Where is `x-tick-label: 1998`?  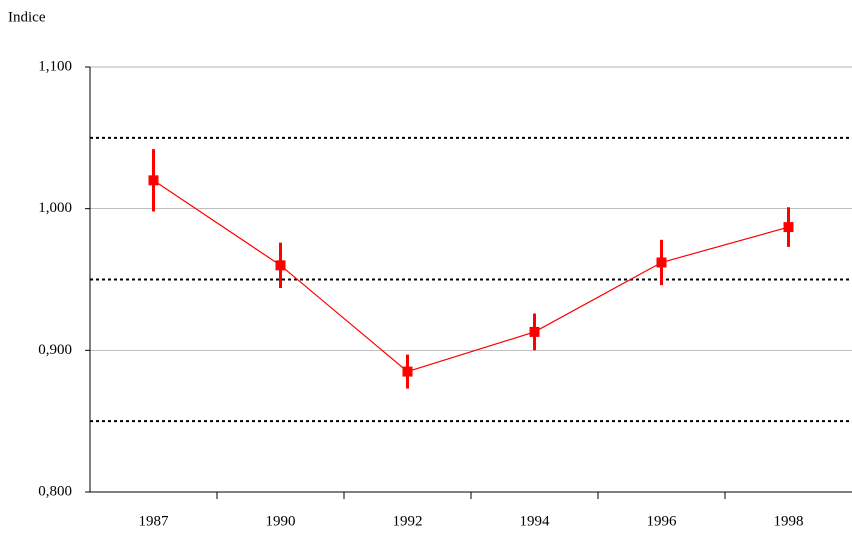
x-tick-label: 1998 is located at coordinates (789, 521).